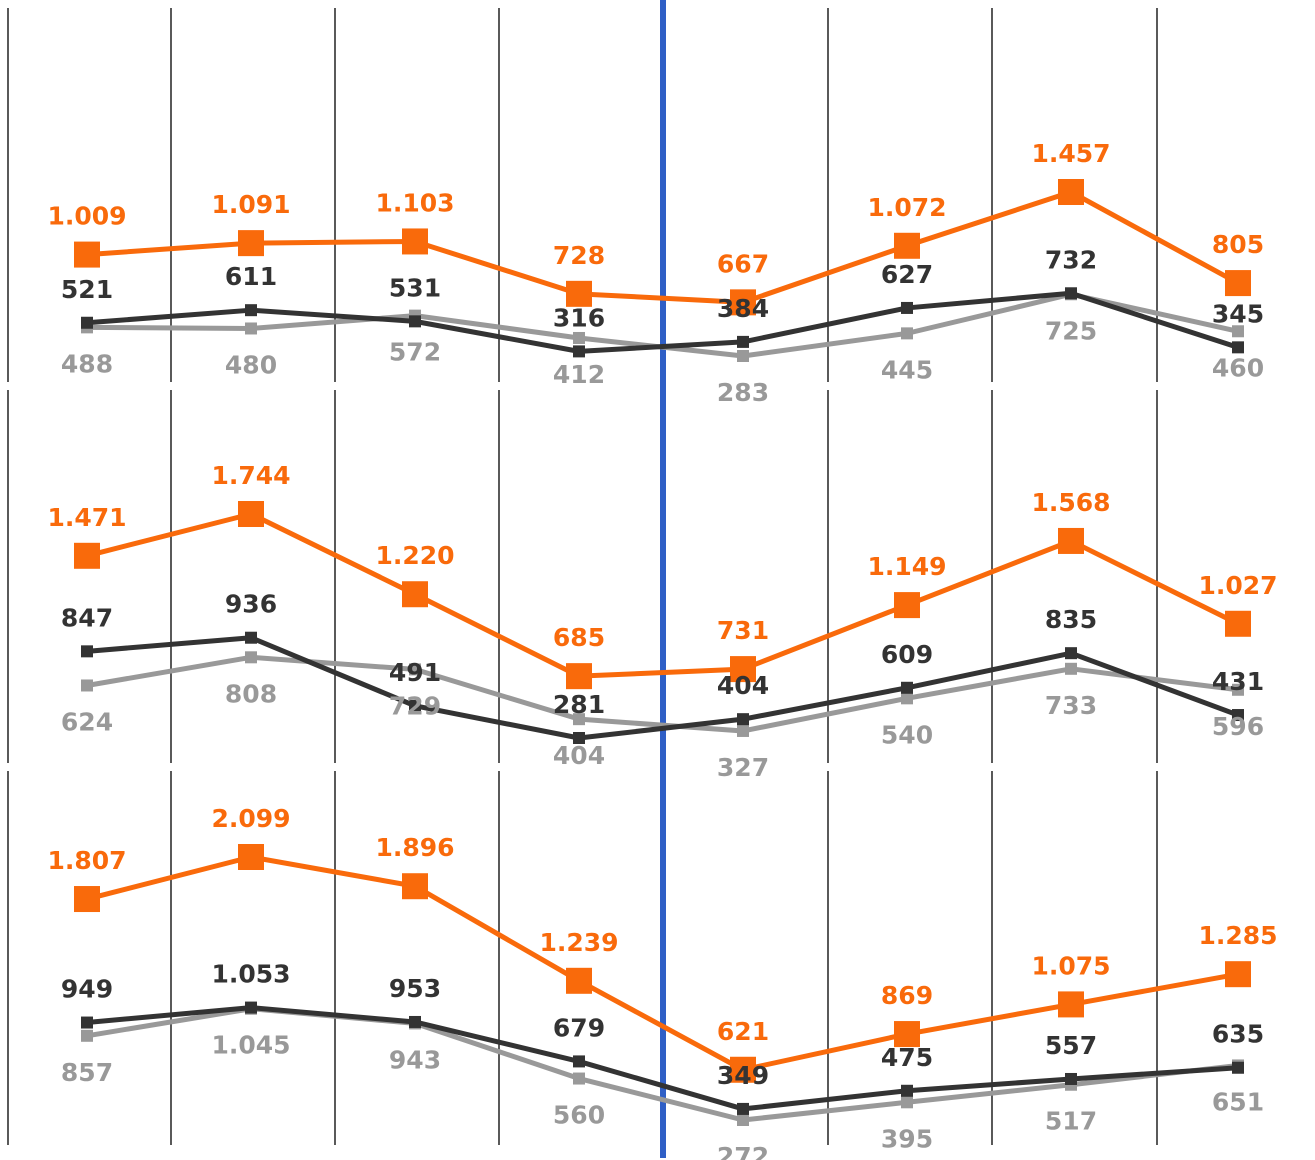  What do you see at coordinates (250, 1045) in the screenshot?
I see `label-gray-panel-3-2: 1.045` at bounding box center [250, 1045].